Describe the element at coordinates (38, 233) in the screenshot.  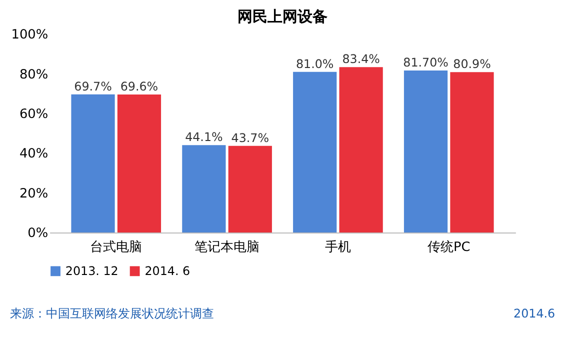
I see `y-tick-label: 0%` at that location.